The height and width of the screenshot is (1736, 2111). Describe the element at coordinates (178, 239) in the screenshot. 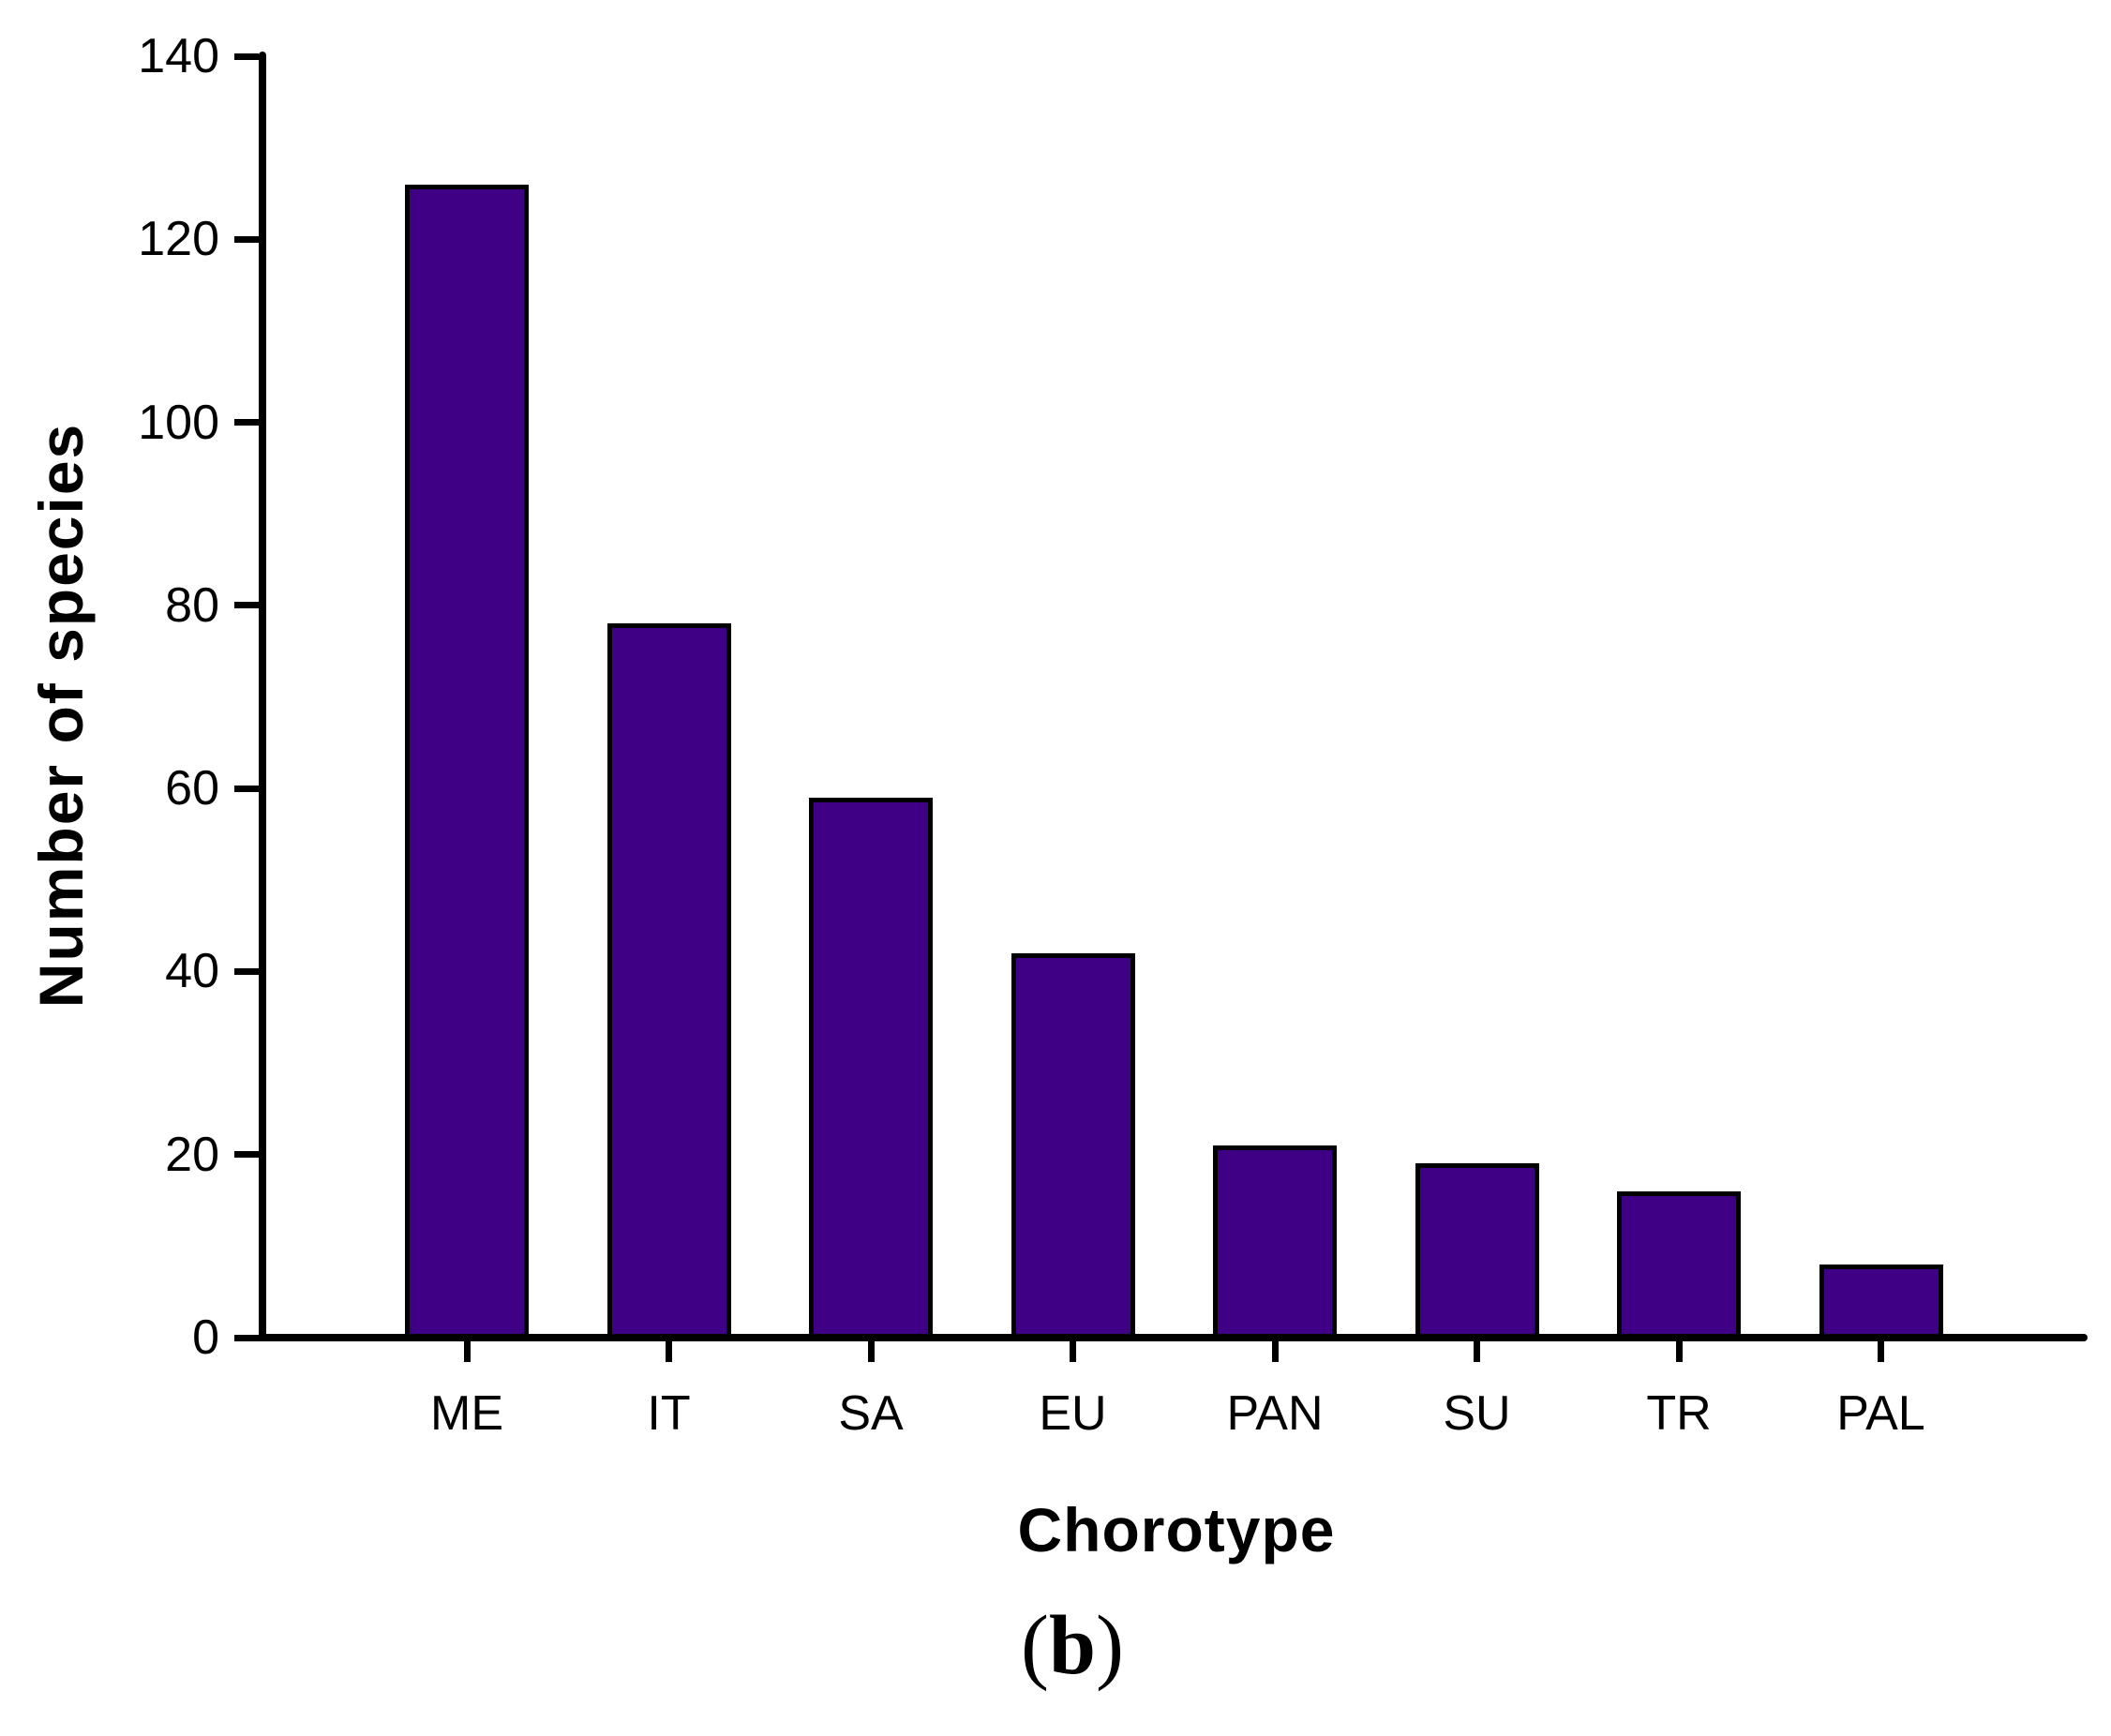

I see `y-axis-tick-label-120: 120` at that location.